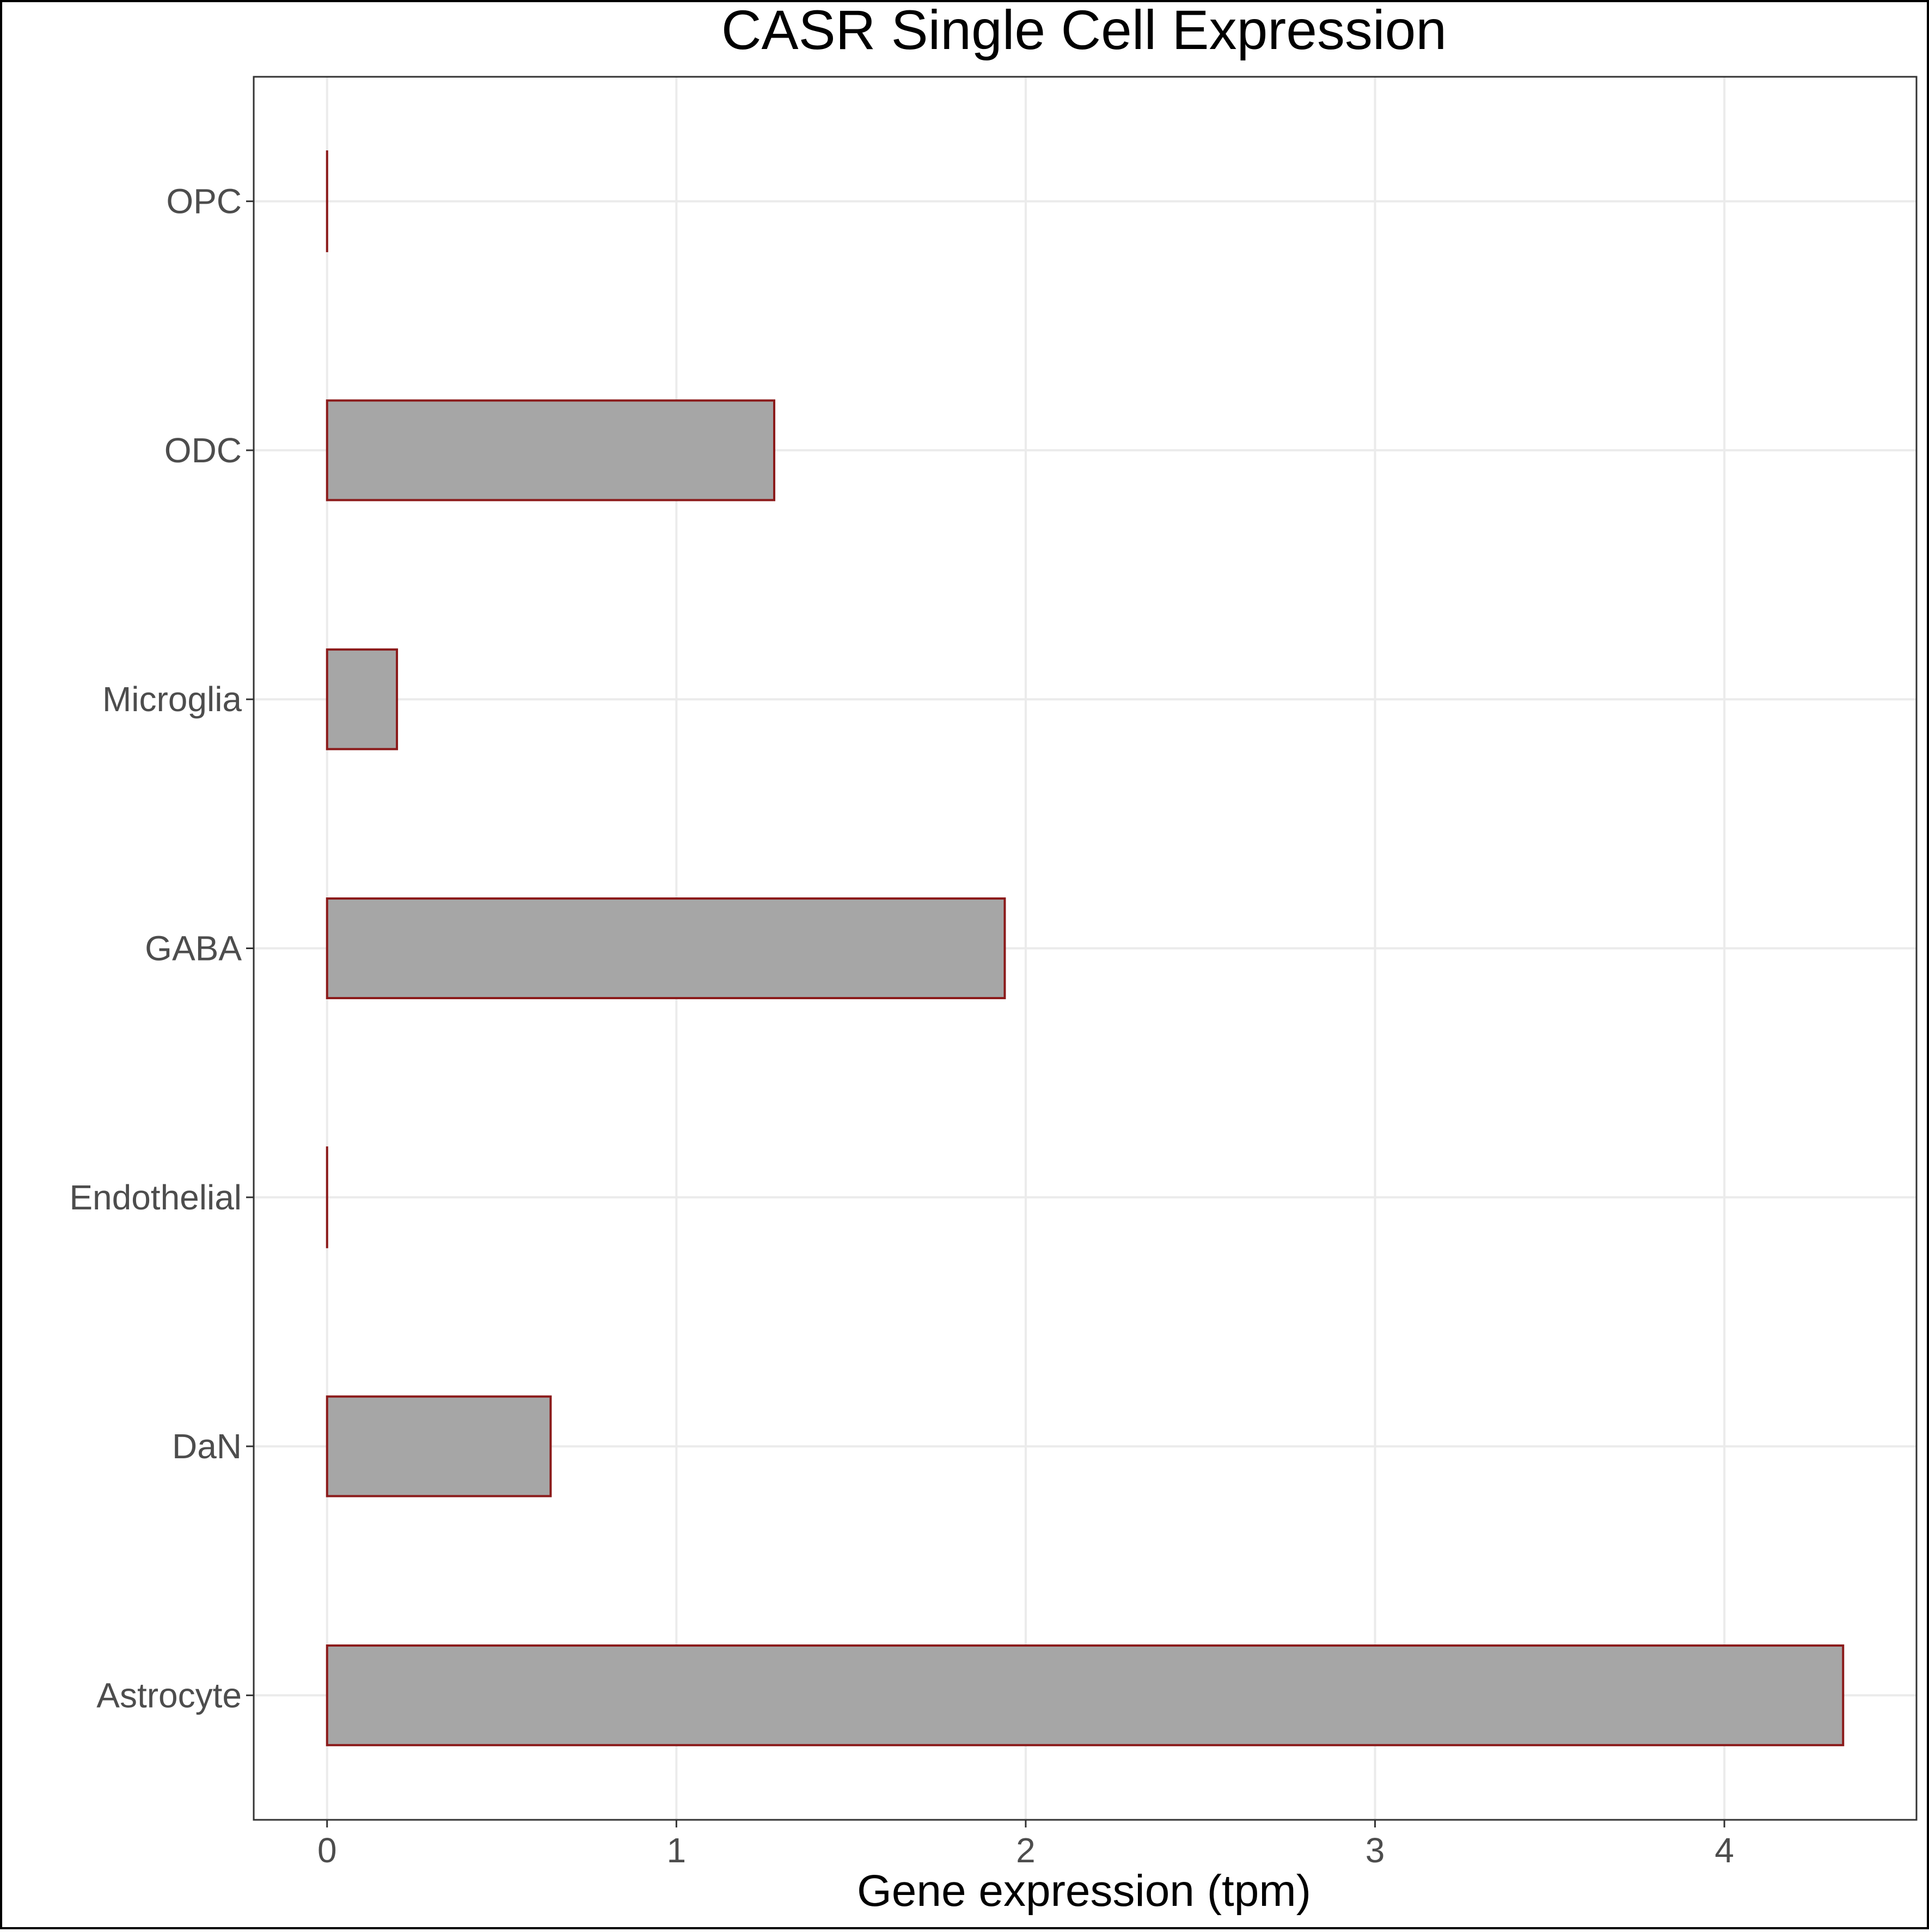 The width and height of the screenshot is (1929, 1932). Describe the element at coordinates (327, 1851) in the screenshot. I see `x-tick-label: 0` at that location.